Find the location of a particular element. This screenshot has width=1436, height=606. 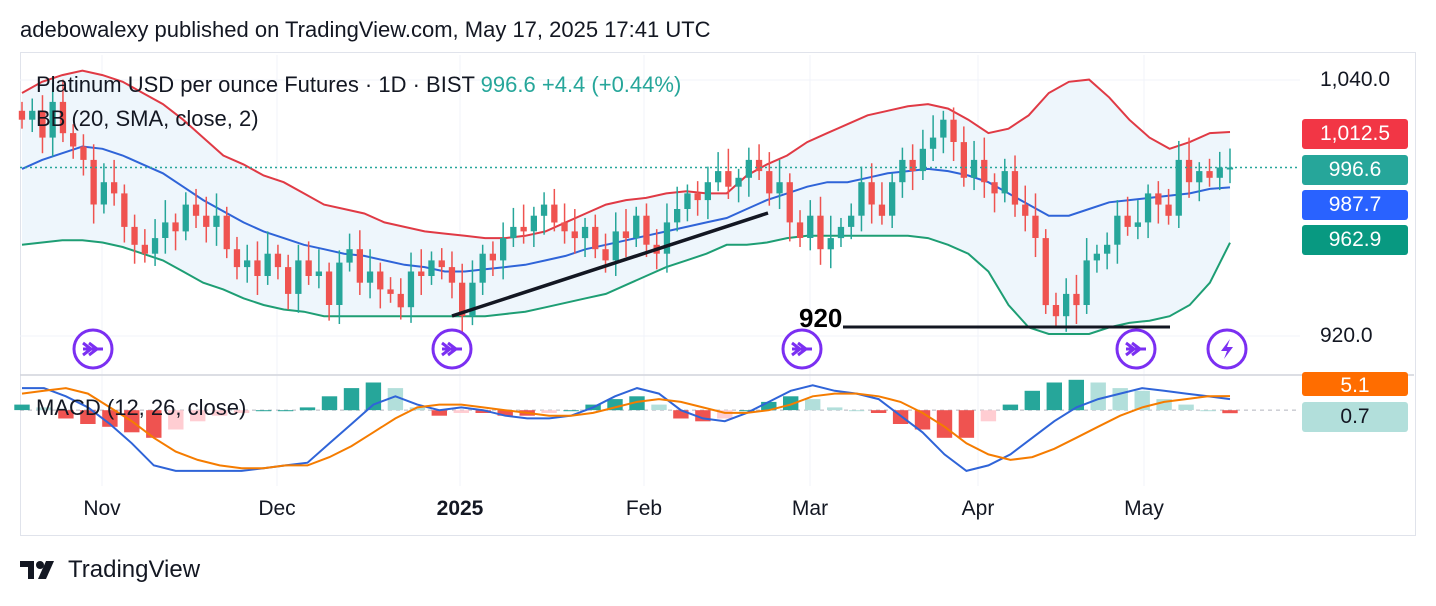

support-annotation-label: 920 is located at coordinates (821, 318).